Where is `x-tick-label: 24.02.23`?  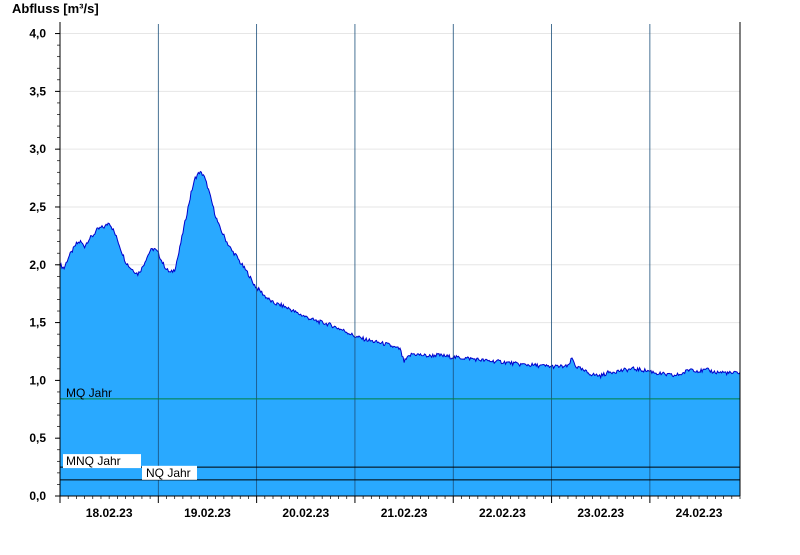
x-tick-label: 24.02.23 is located at coordinates (699, 513).